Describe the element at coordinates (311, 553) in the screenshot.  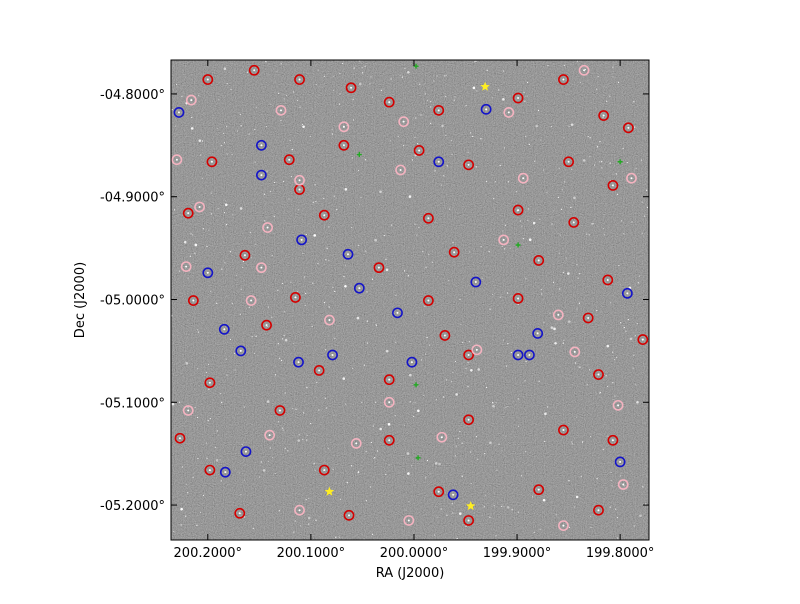
I see `x-tick-label: 200.1000°` at that location.